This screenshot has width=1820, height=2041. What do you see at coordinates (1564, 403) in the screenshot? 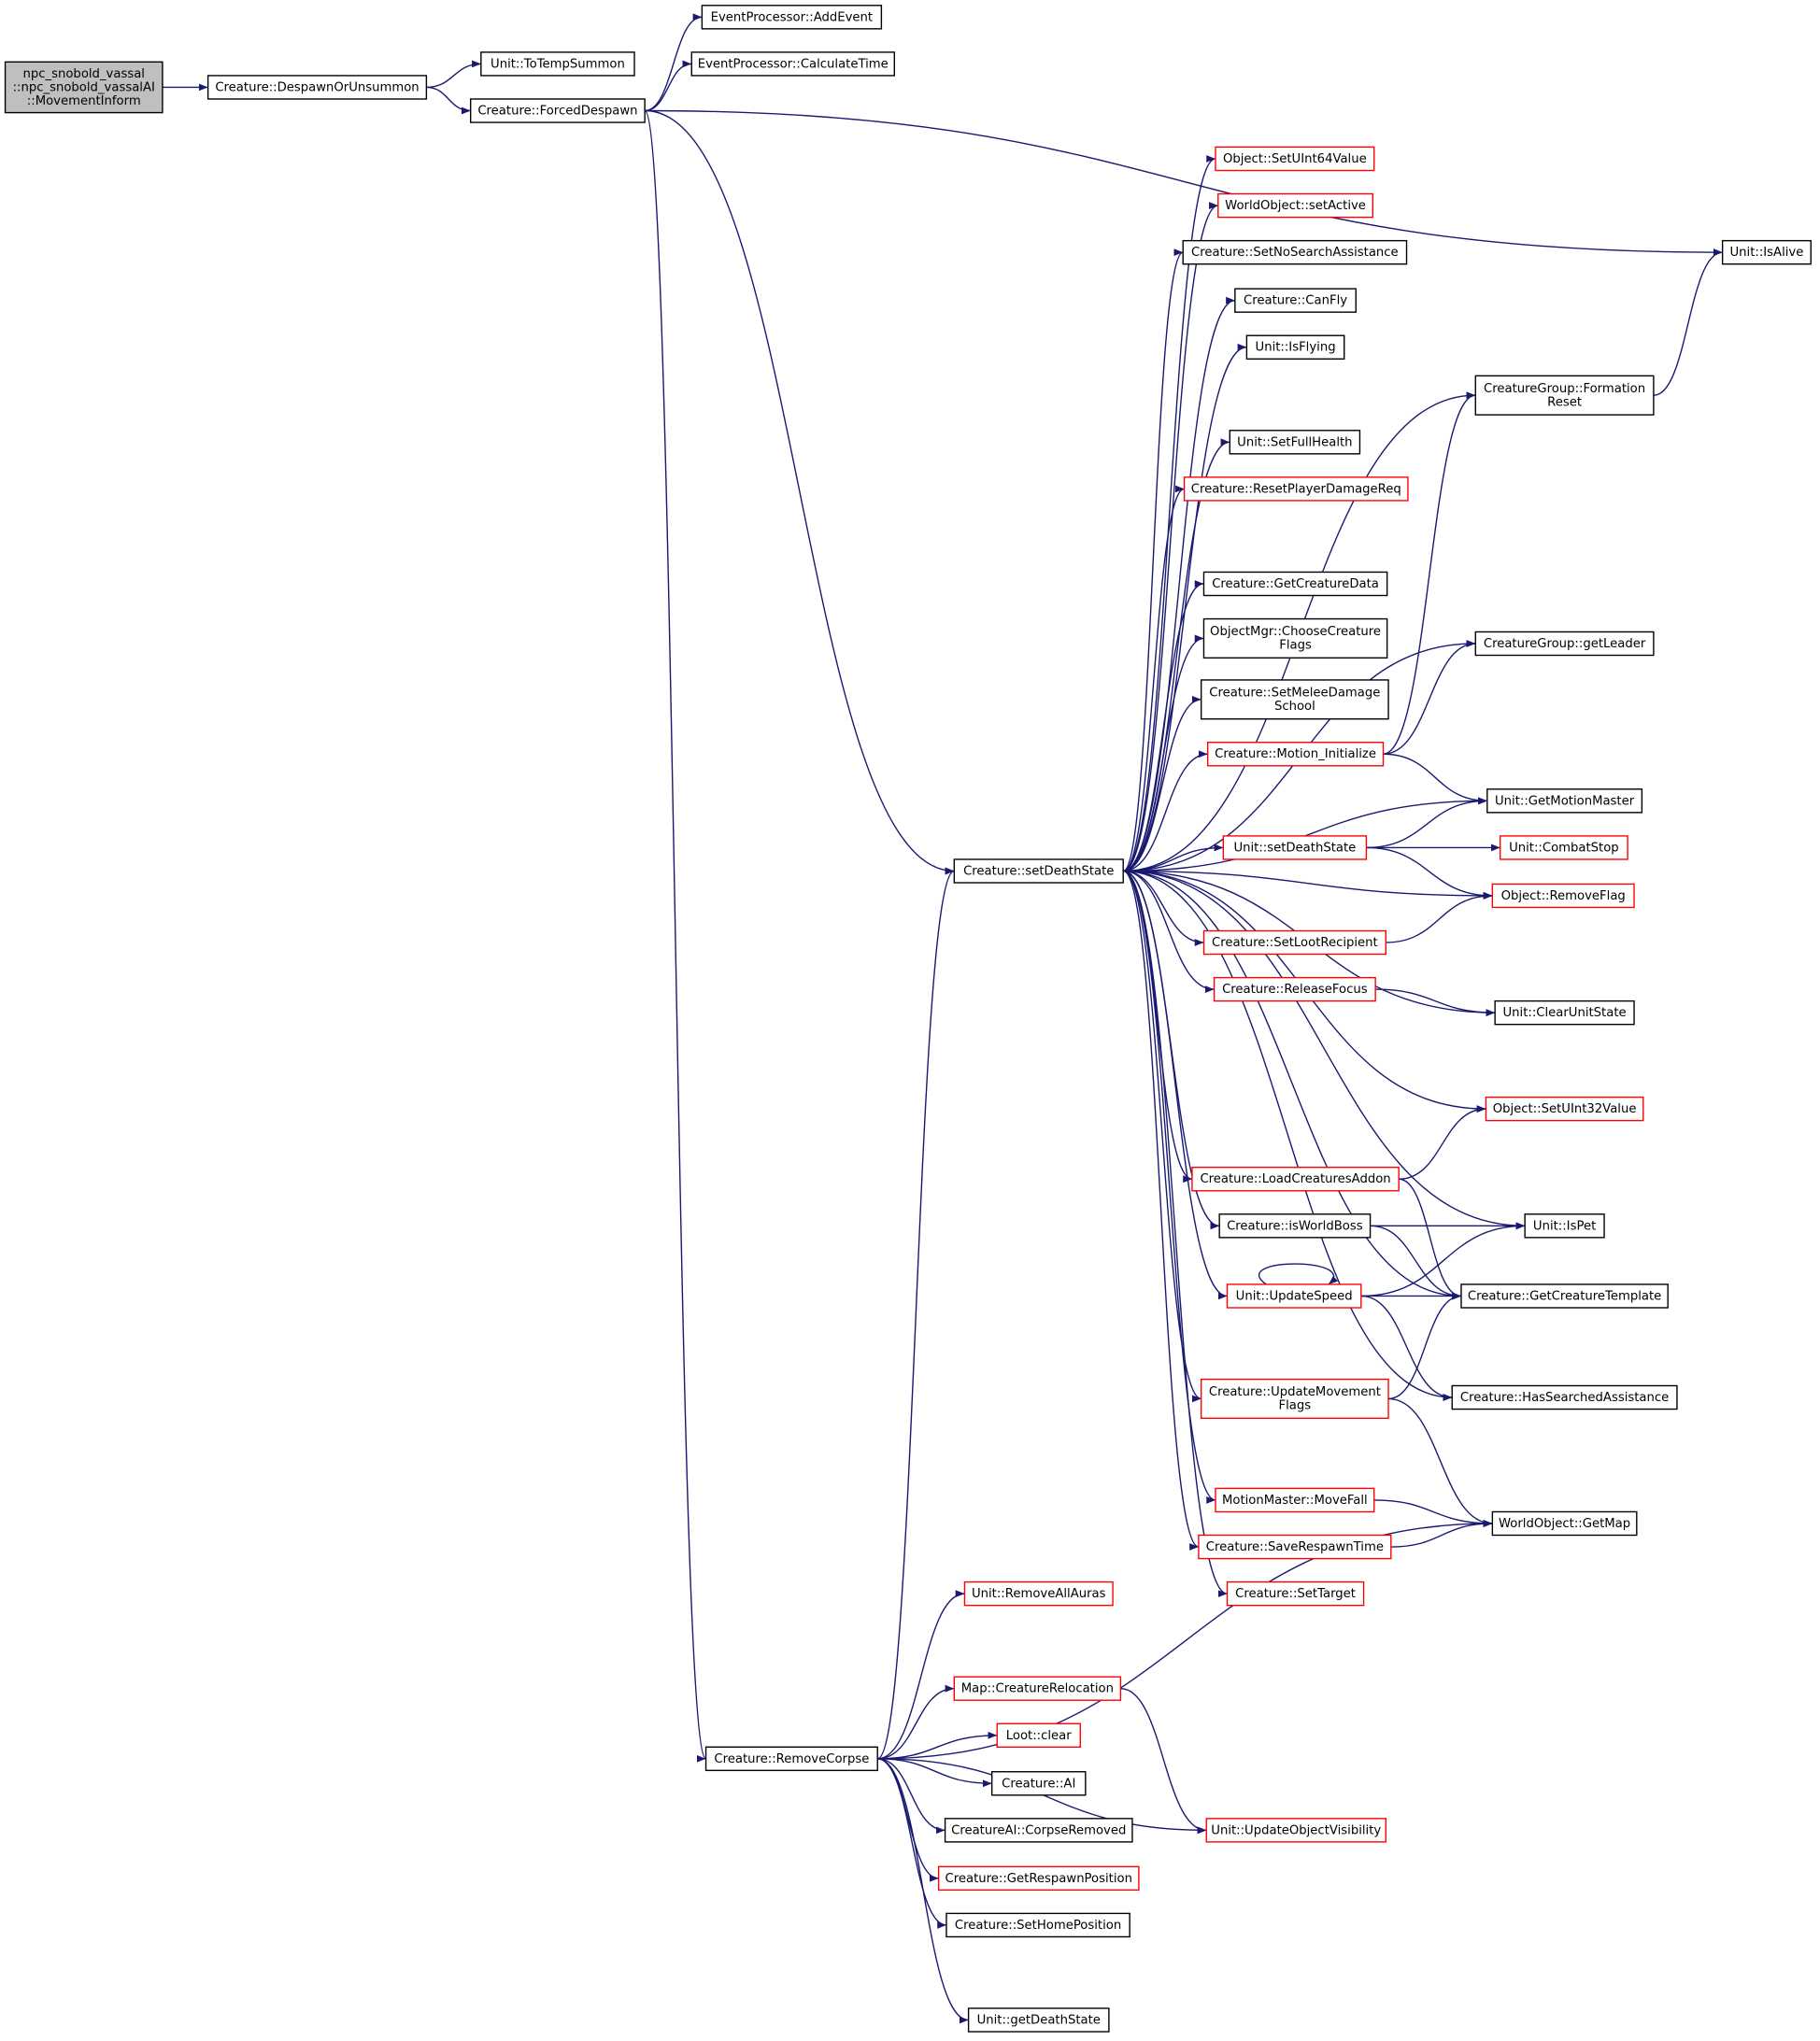
I see `node-label: Reset` at bounding box center [1564, 403].